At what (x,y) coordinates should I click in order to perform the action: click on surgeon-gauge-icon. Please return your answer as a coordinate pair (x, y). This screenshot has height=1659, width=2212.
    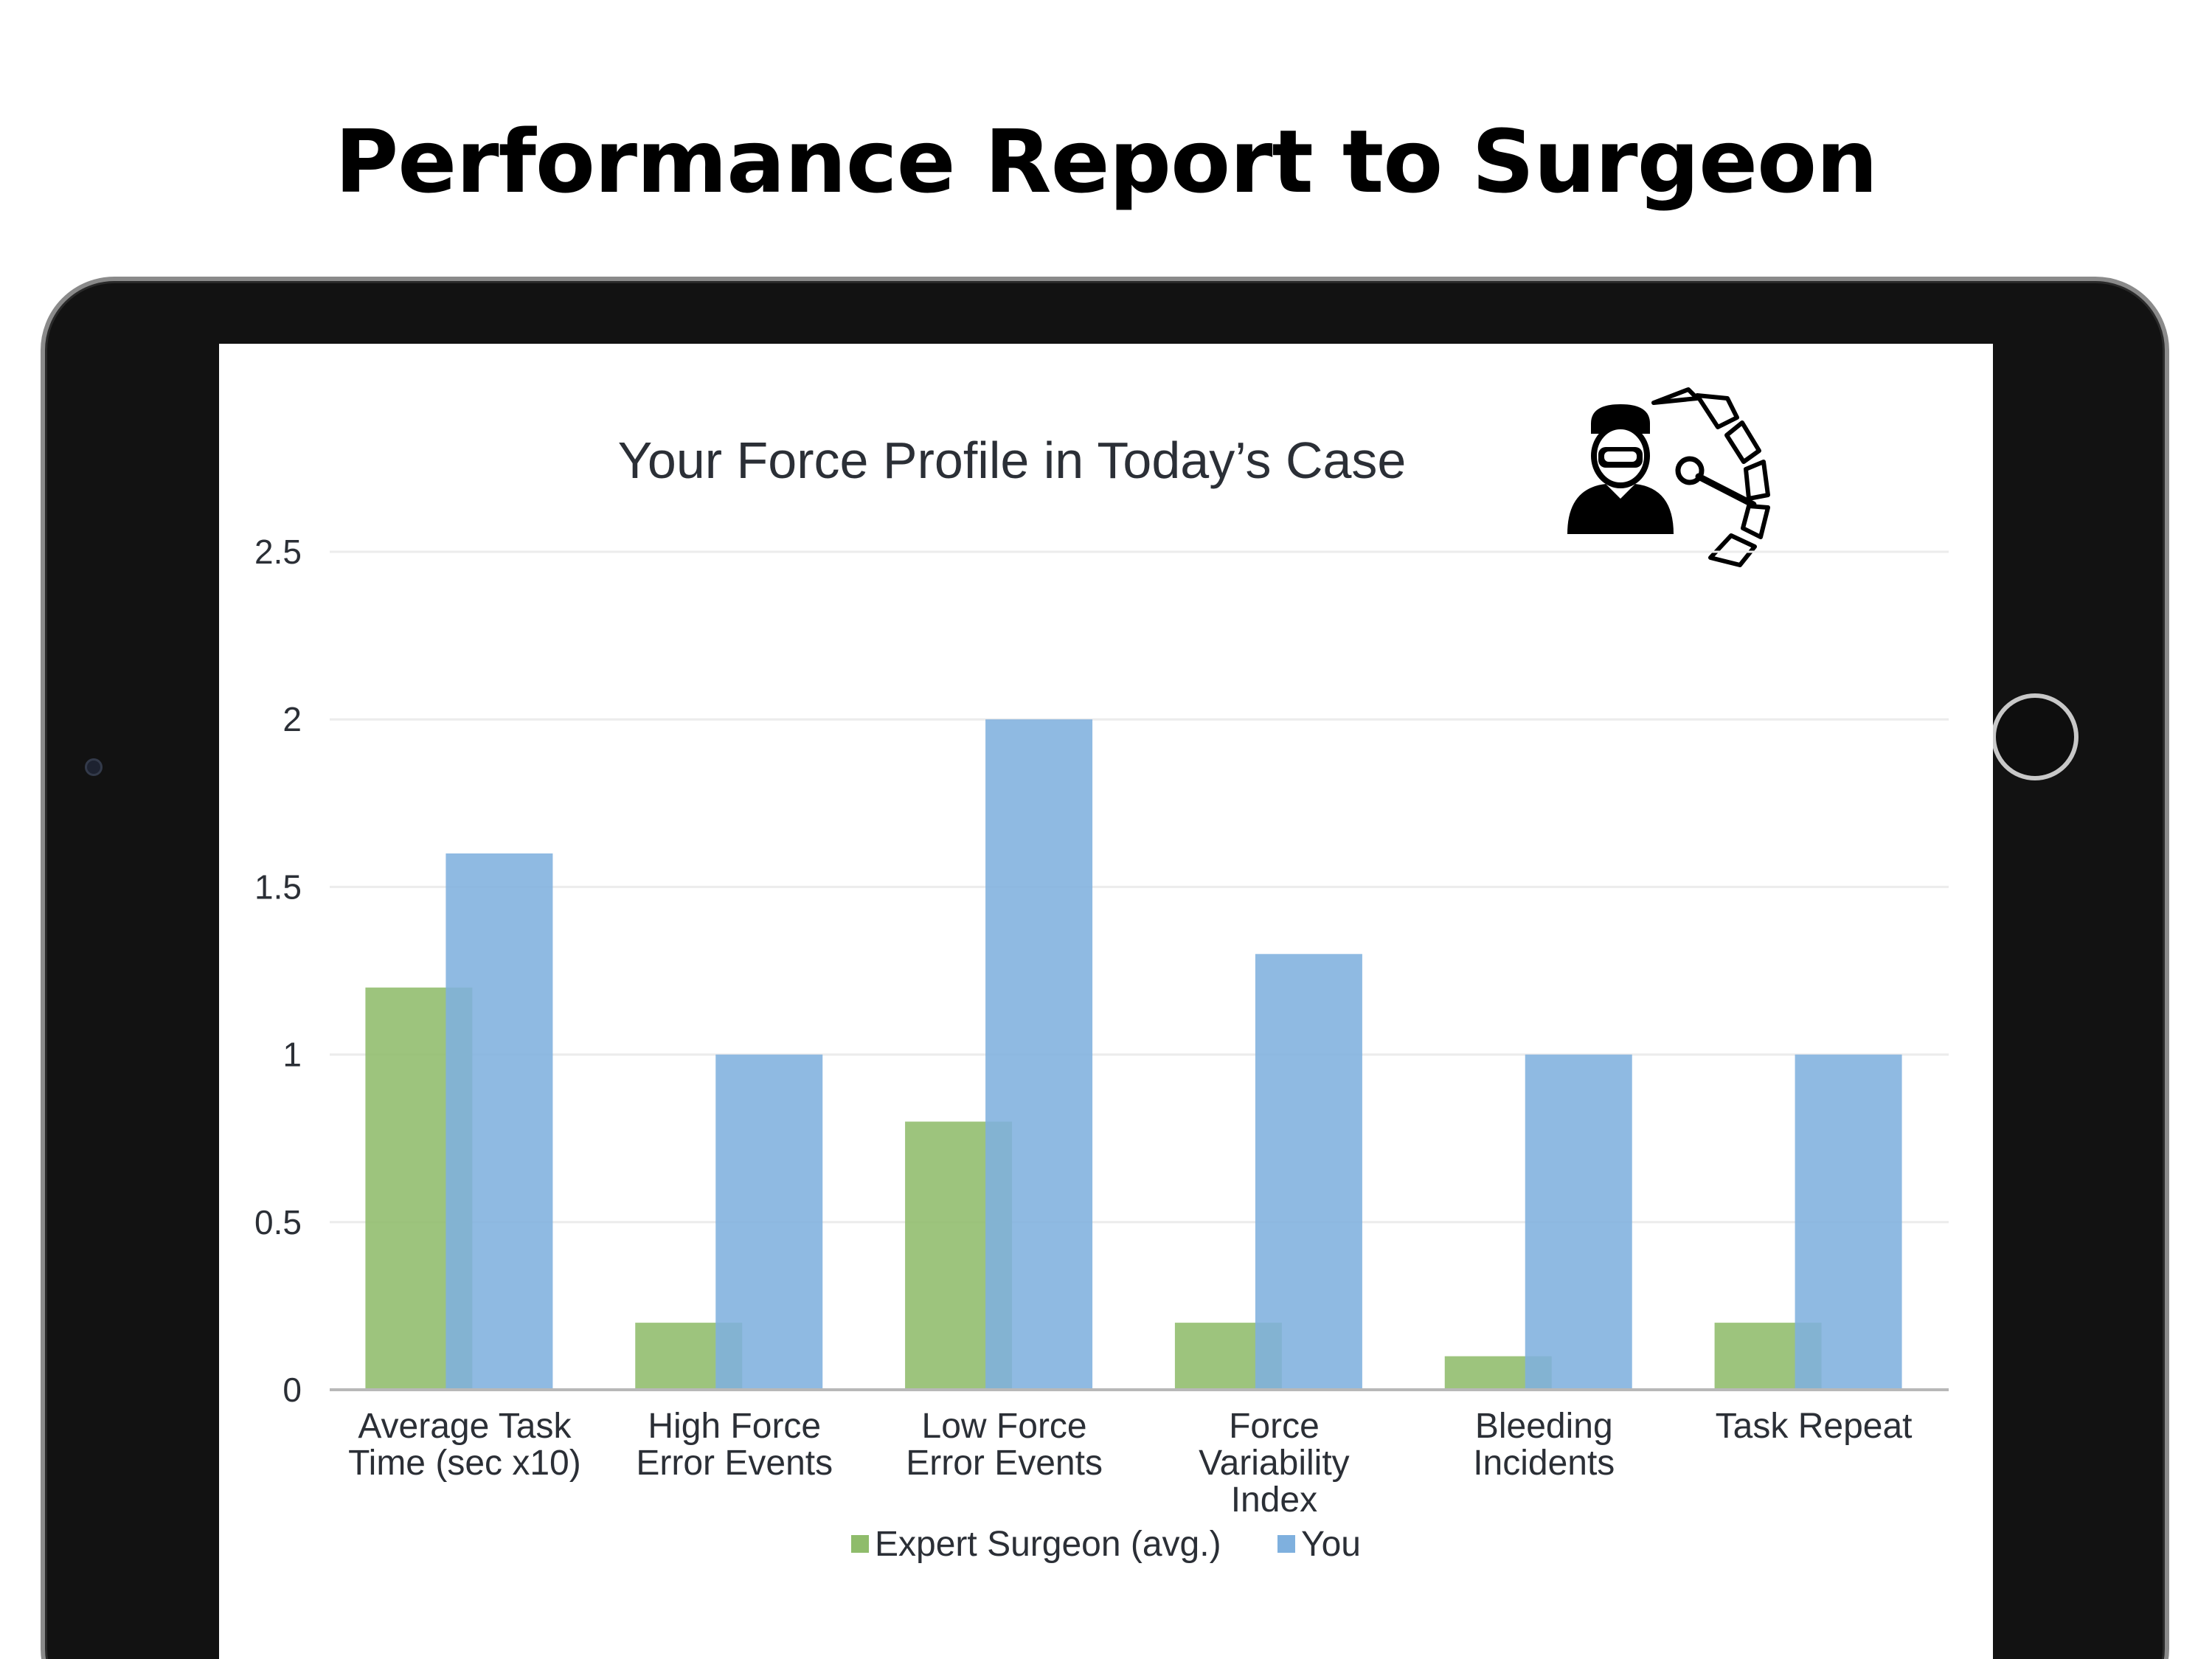
    Looking at the image, I should click on (1668, 477).